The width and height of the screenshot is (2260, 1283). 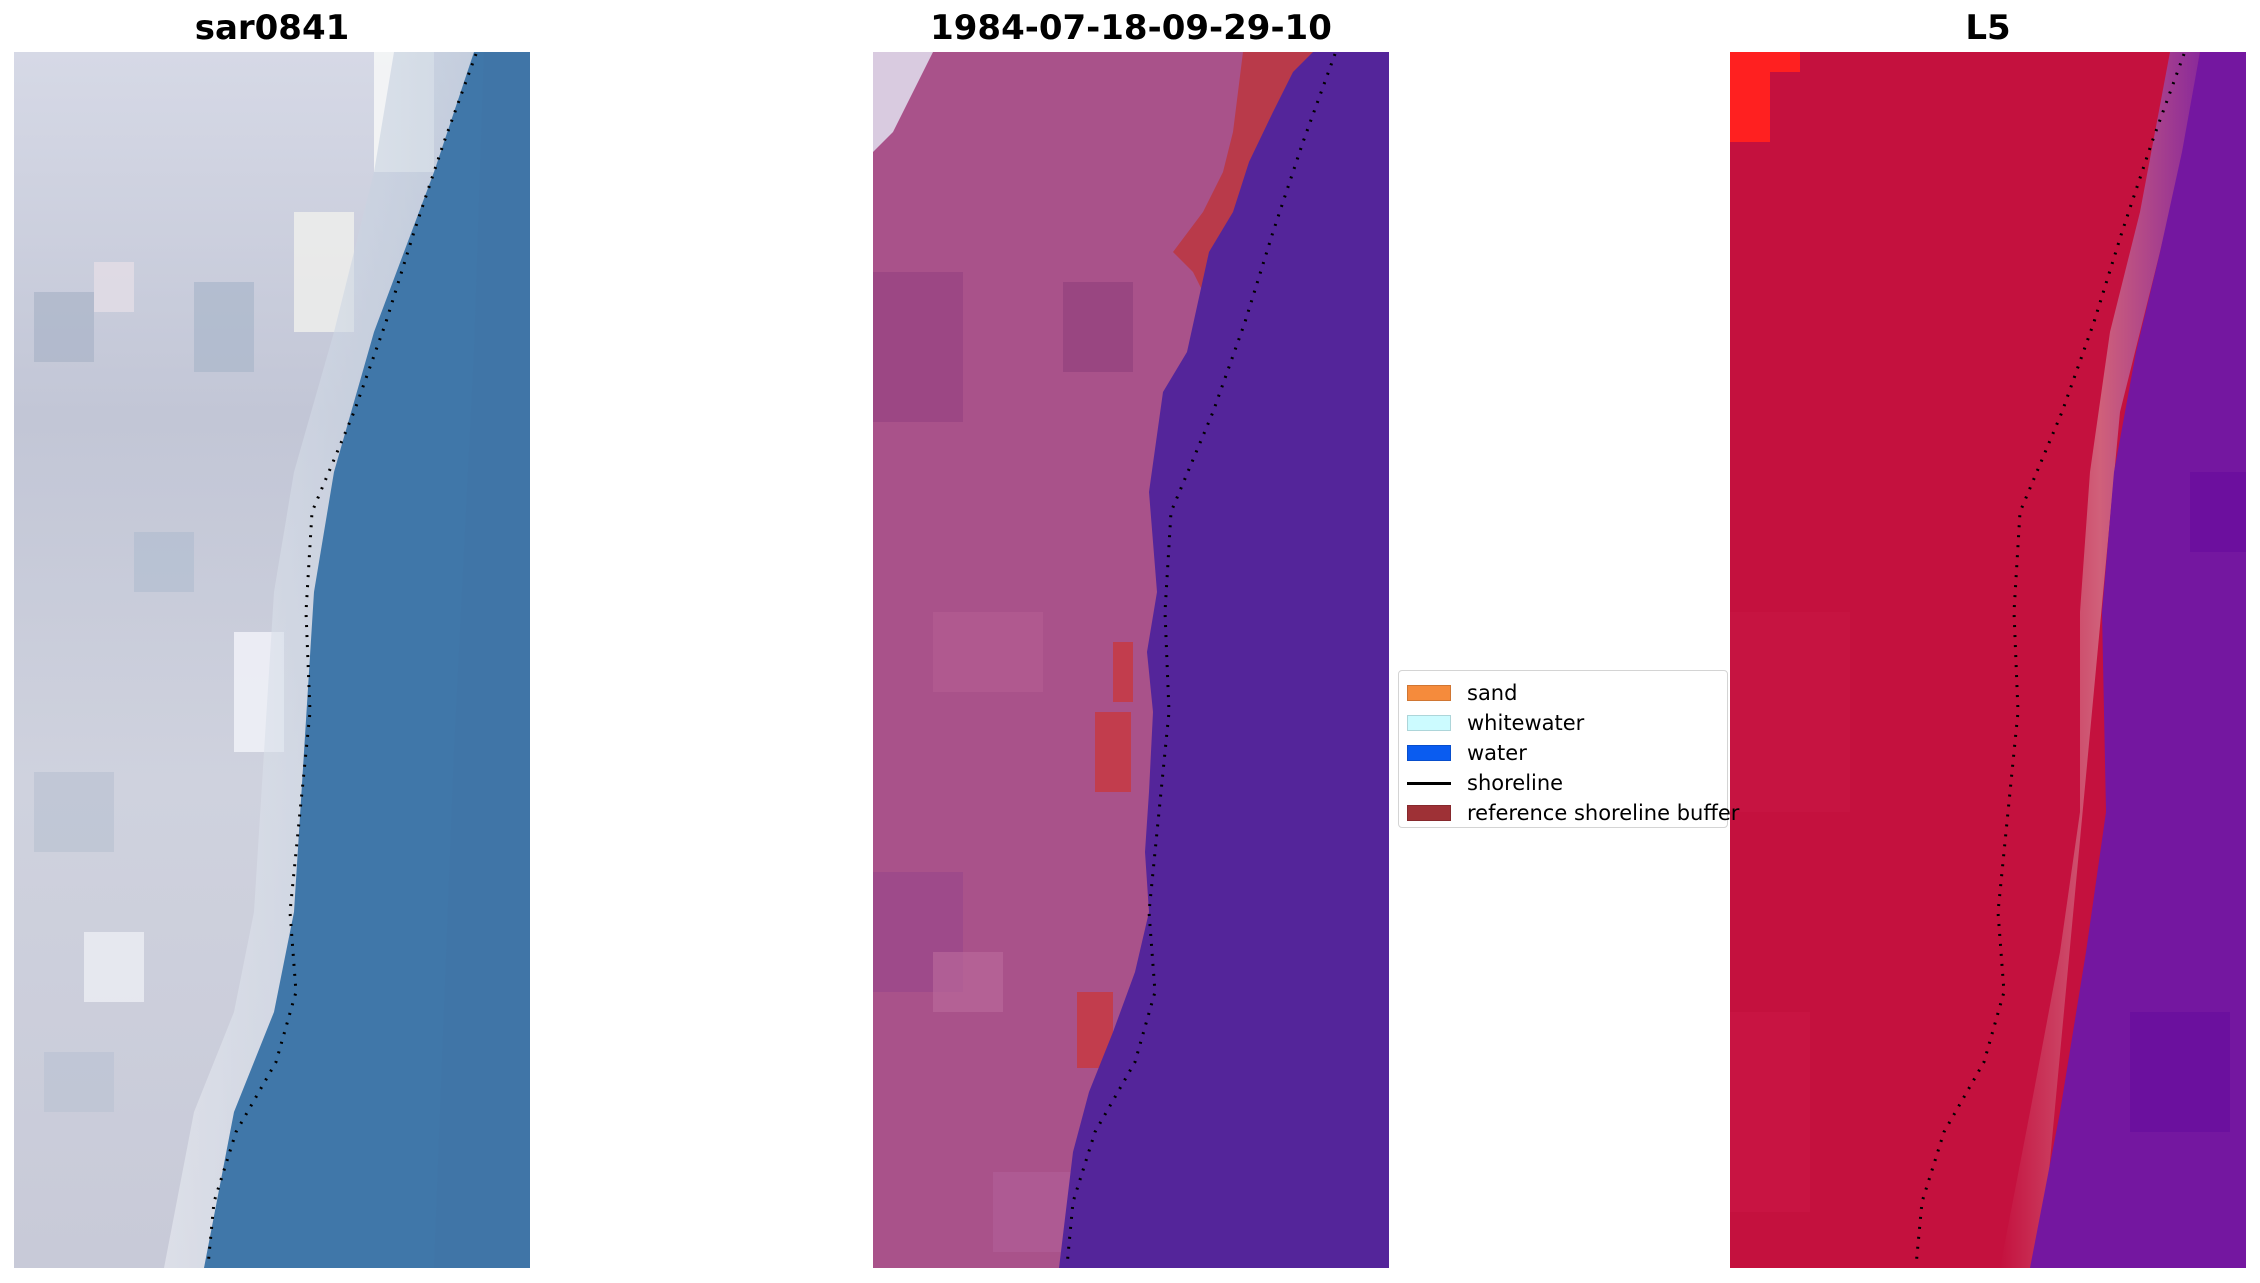 What do you see at coordinates (1526, 723) in the screenshot?
I see `legend-label: whitewater` at bounding box center [1526, 723].